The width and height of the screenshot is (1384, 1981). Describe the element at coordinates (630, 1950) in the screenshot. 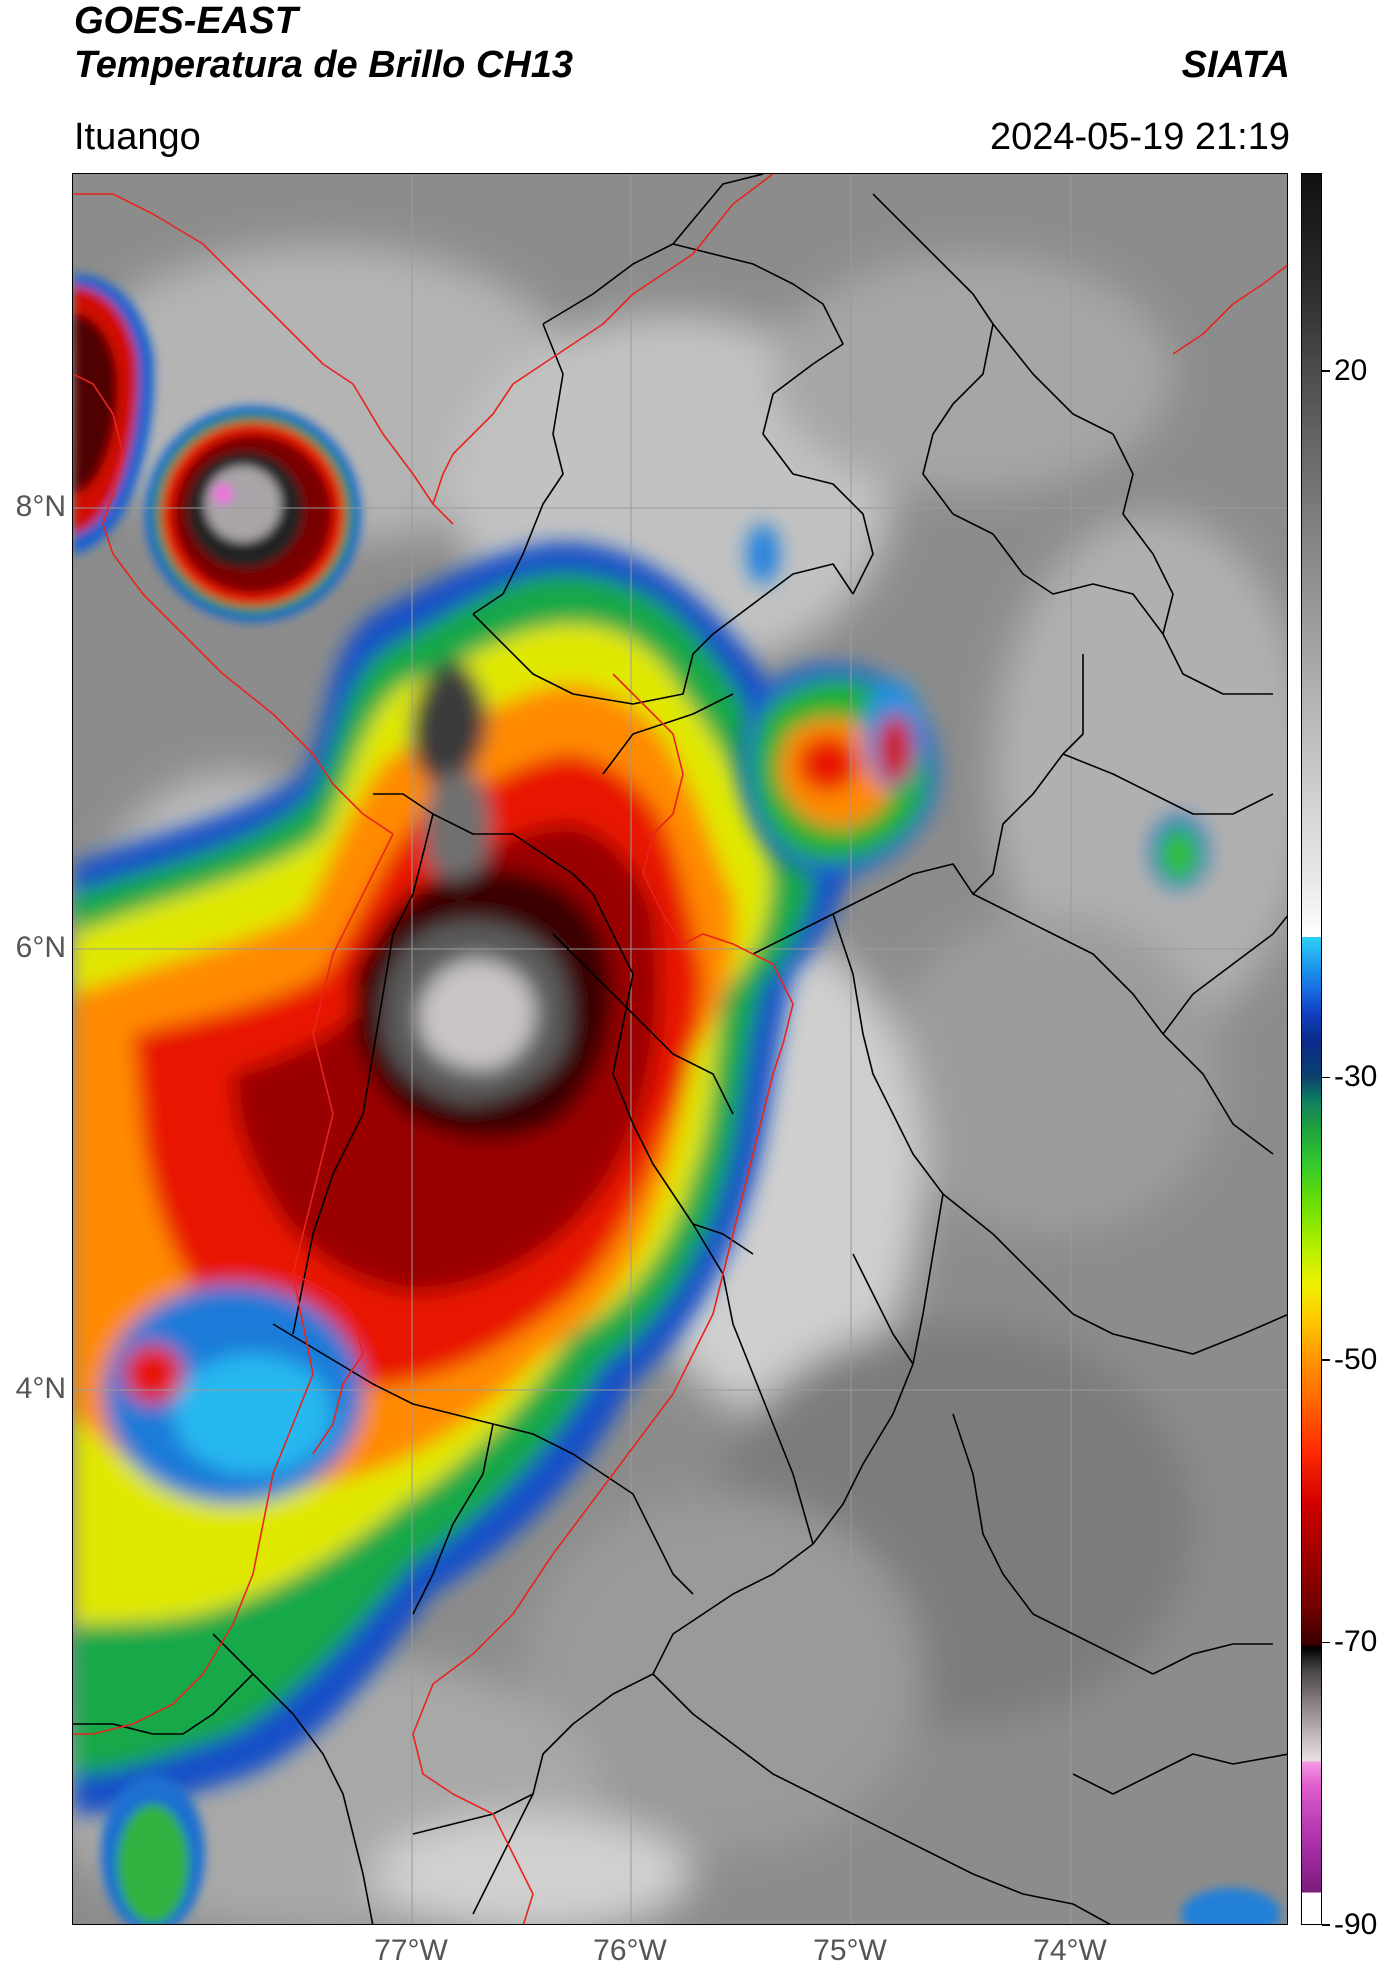

I see `lon-label-76w: 76°W` at that location.